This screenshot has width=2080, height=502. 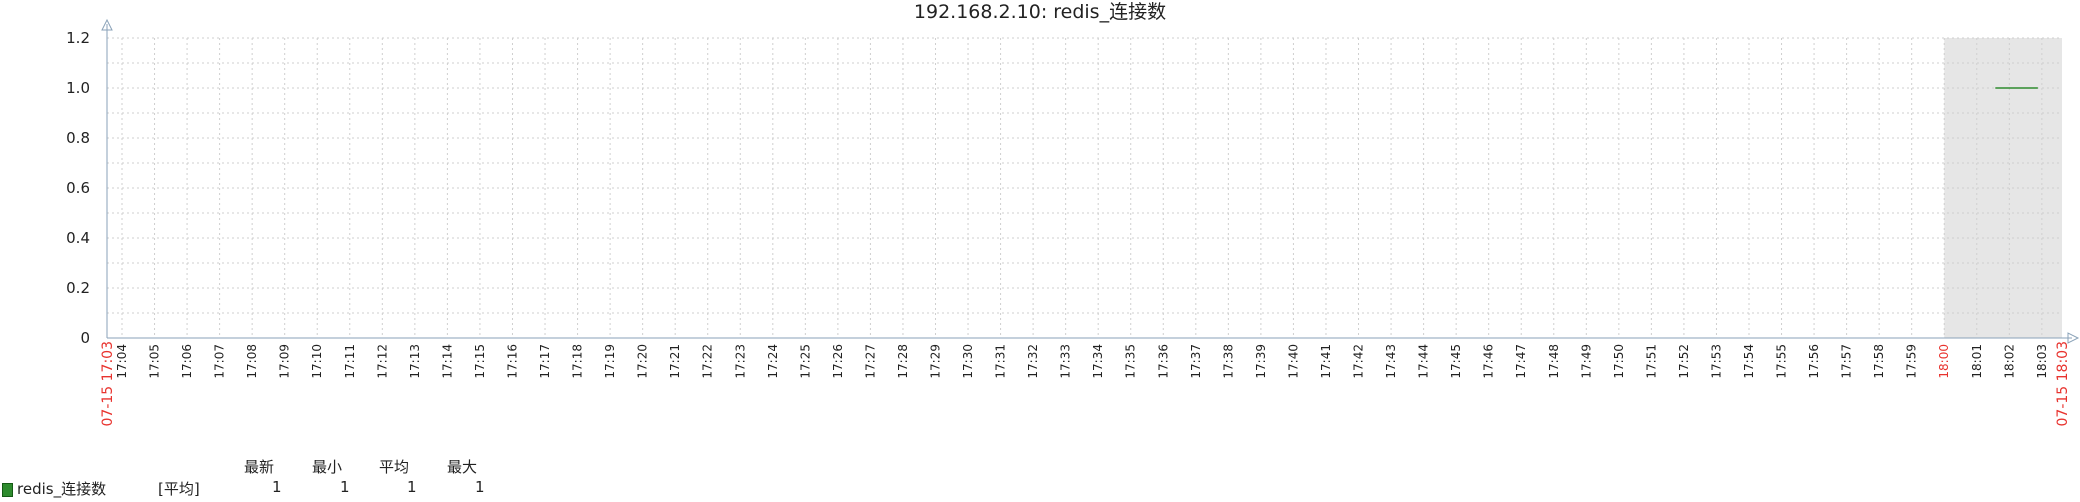 What do you see at coordinates (480, 487) in the screenshot?
I see `legend-max-value: 1` at bounding box center [480, 487].